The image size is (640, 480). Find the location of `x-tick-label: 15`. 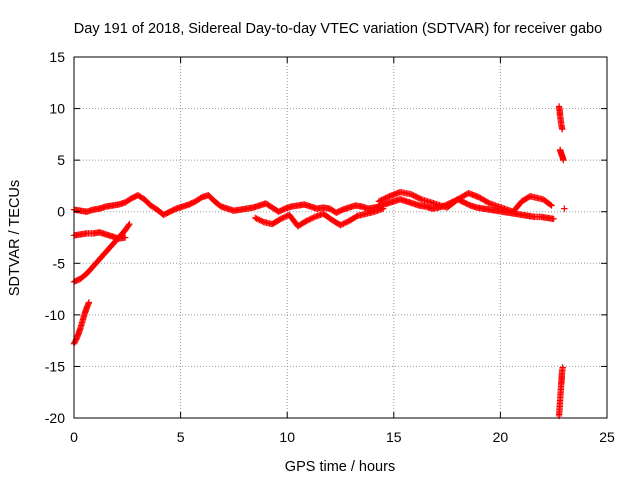

x-tick-label: 15 is located at coordinates (394, 437).